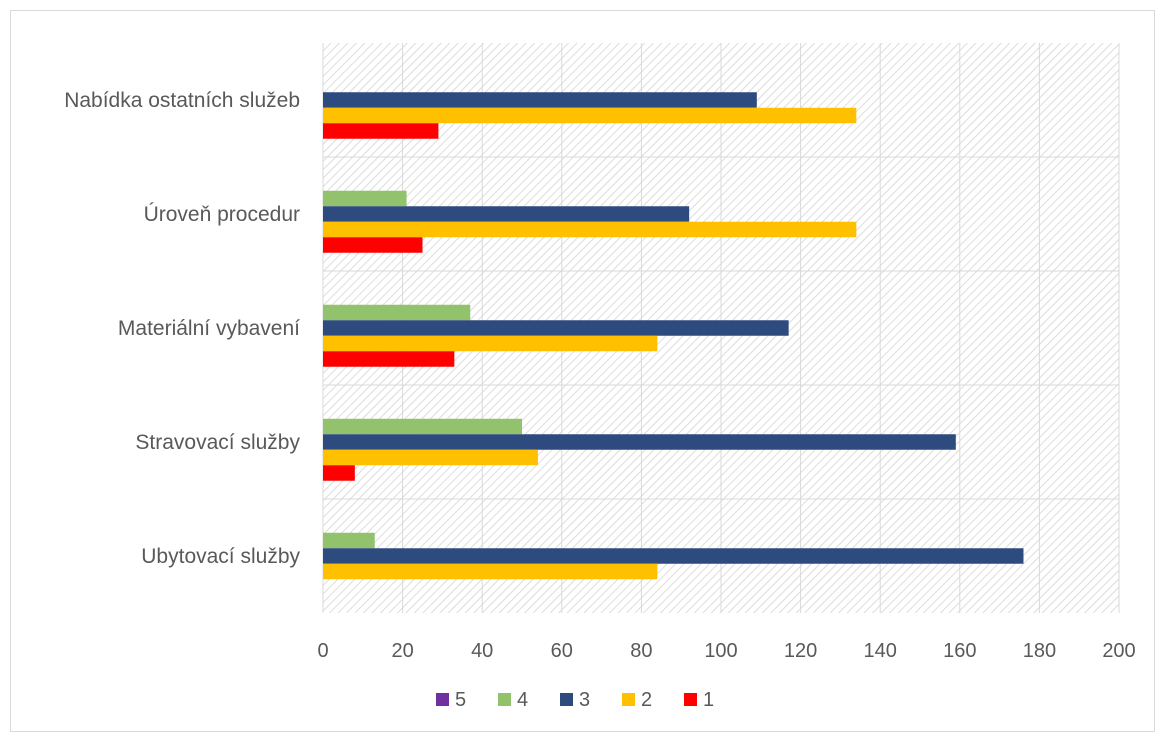 This screenshot has width=1165, height=742. What do you see at coordinates (322, 651) in the screenshot?
I see `x-tick-label: 0` at bounding box center [322, 651].